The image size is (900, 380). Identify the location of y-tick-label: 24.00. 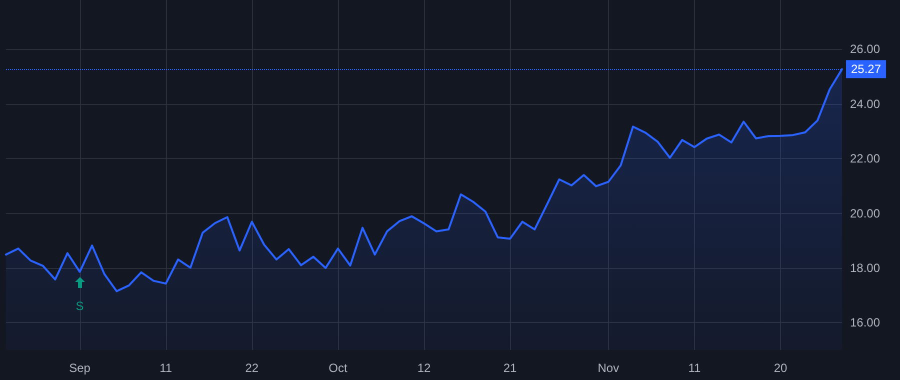
(865, 103).